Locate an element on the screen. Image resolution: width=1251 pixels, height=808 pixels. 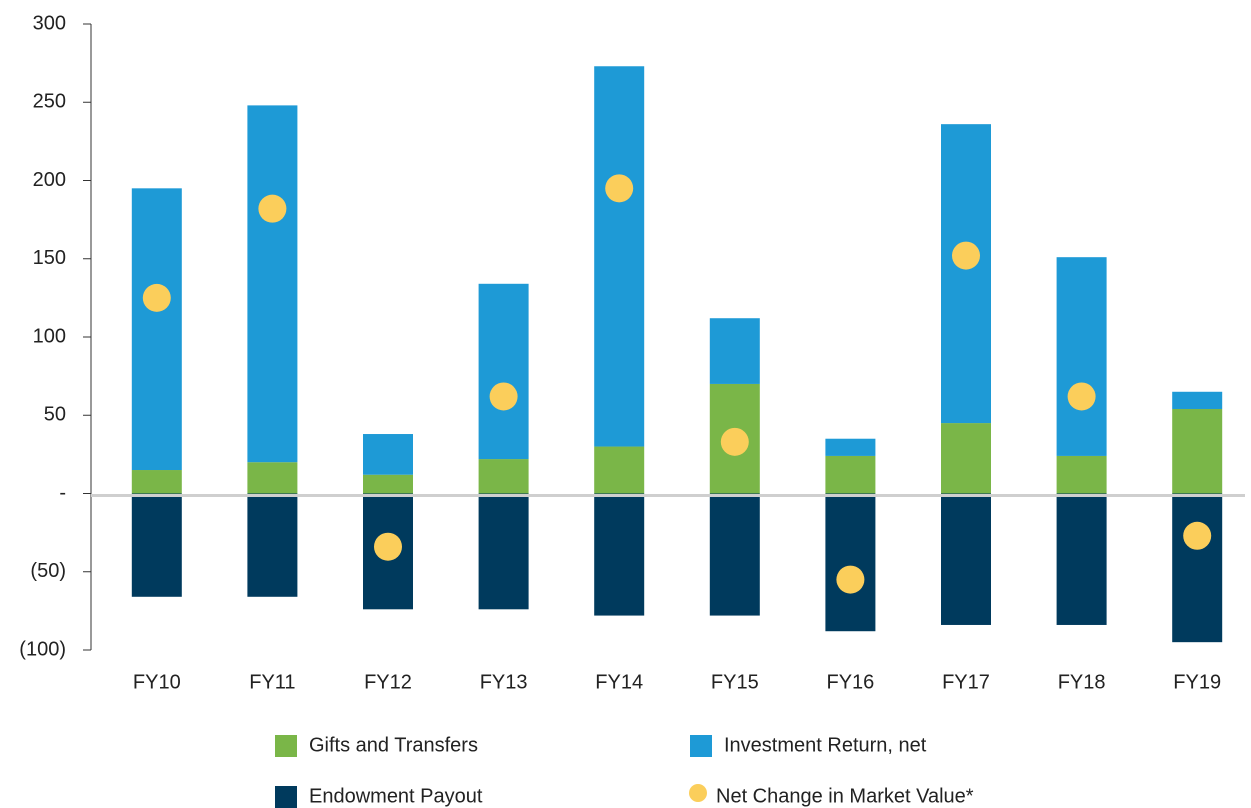
legend-label: Endowment Payout is located at coordinates (396, 796).